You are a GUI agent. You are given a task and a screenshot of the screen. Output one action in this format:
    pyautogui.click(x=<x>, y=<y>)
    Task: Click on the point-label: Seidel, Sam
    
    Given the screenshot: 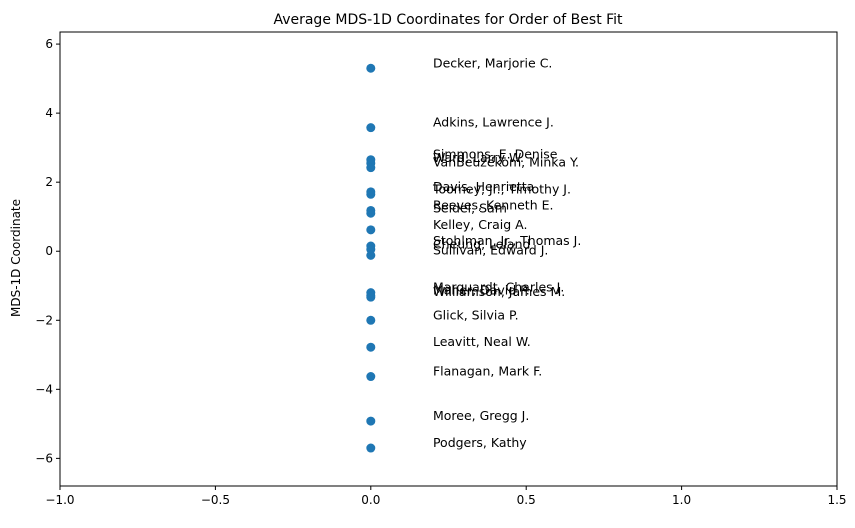 What is the action you would take?
    pyautogui.click(x=470, y=207)
    